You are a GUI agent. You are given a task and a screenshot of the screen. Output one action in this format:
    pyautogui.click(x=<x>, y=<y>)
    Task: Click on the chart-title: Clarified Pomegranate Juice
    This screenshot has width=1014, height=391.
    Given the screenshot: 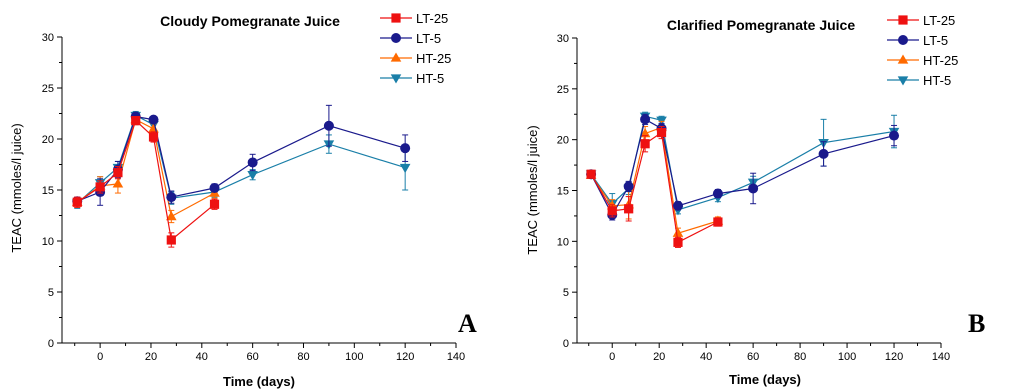 What is the action you would take?
    pyautogui.click(x=761, y=25)
    